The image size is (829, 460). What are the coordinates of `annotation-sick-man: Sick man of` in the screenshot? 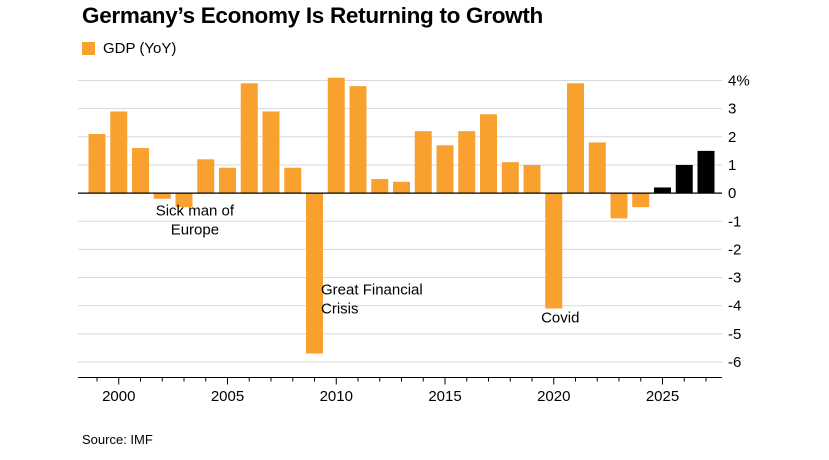 It's located at (195, 211).